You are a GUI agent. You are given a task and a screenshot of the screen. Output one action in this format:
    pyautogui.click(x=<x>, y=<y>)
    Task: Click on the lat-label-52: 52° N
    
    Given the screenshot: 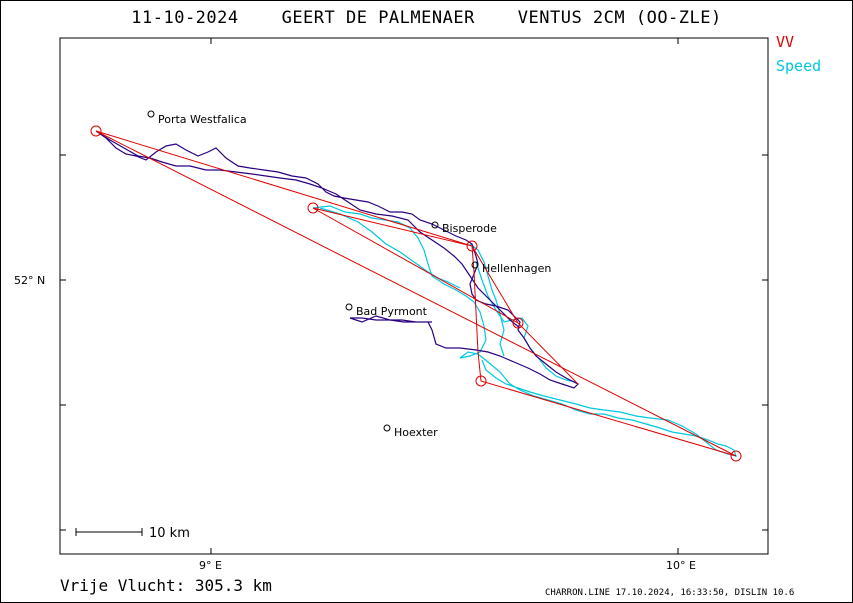 What is the action you would take?
    pyautogui.click(x=29, y=280)
    